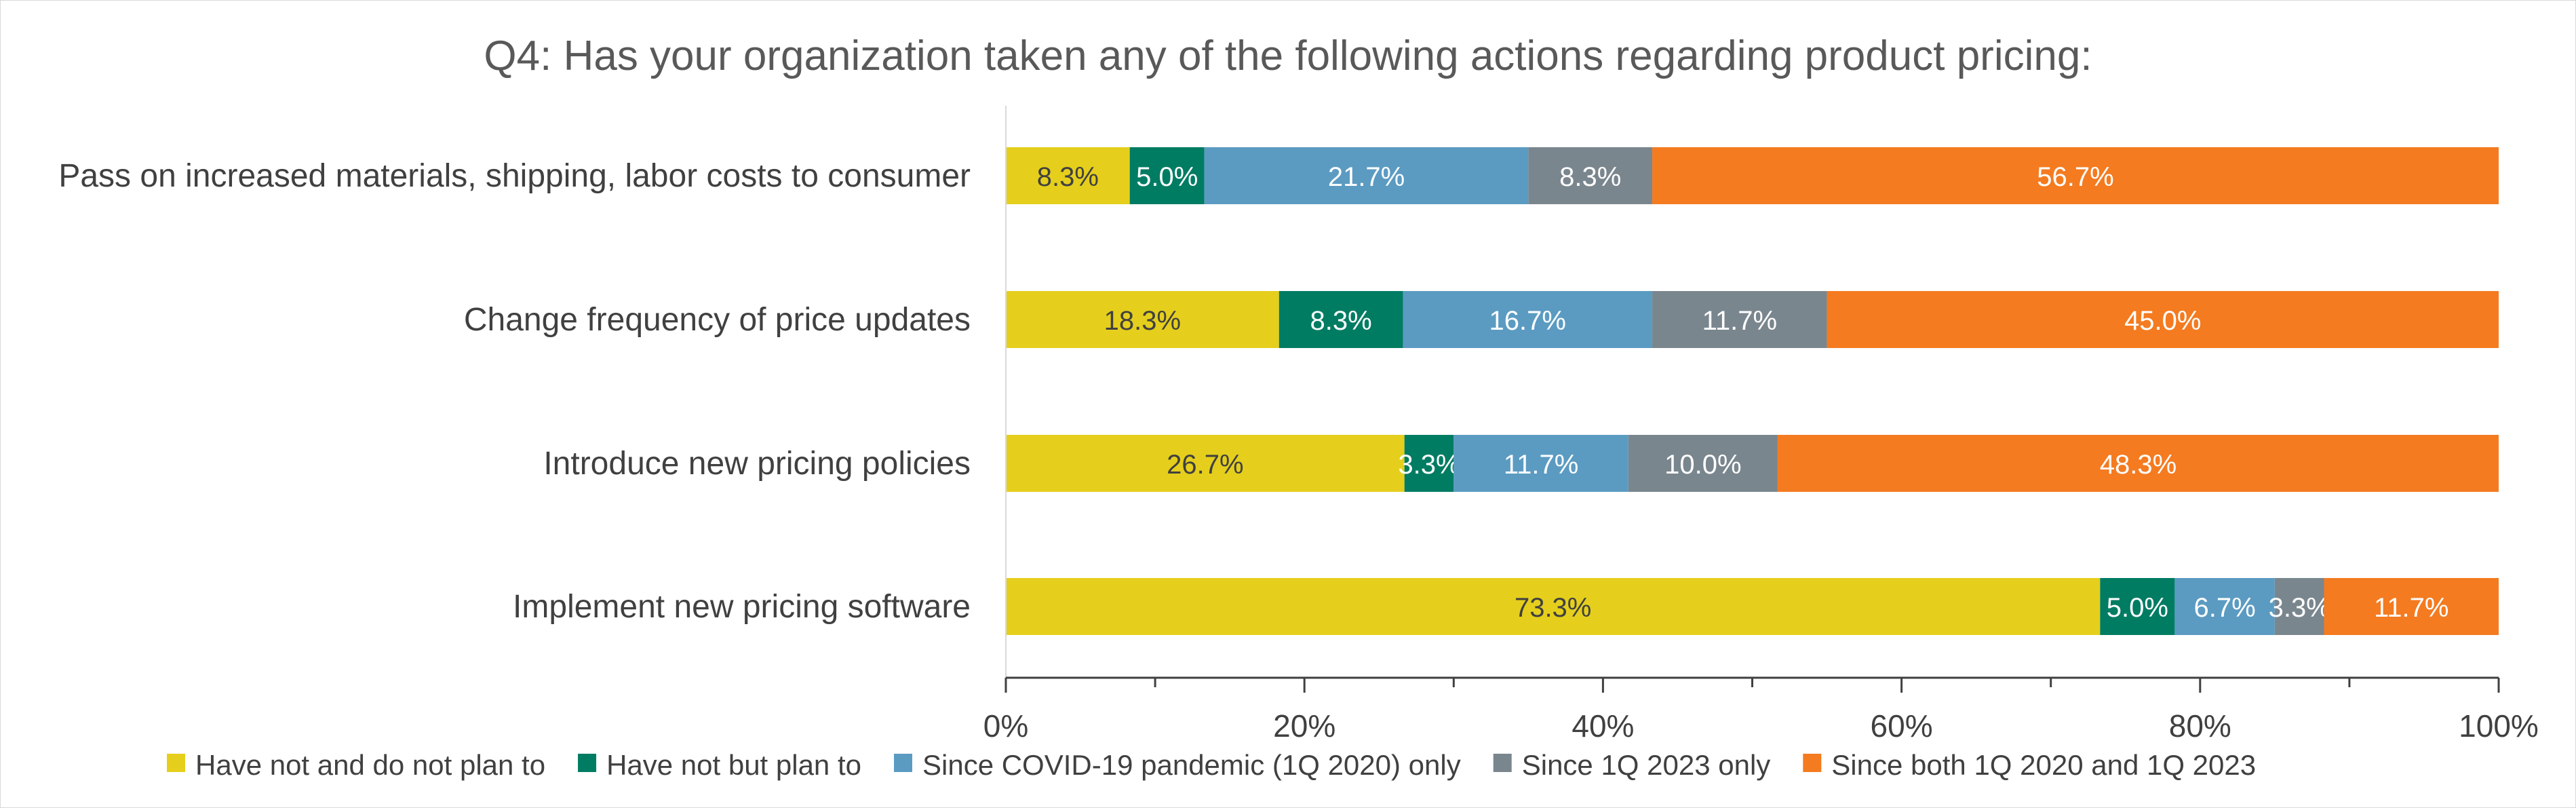 The image size is (2576, 808). I want to click on data-label: 48.3%, so click(2138, 465).